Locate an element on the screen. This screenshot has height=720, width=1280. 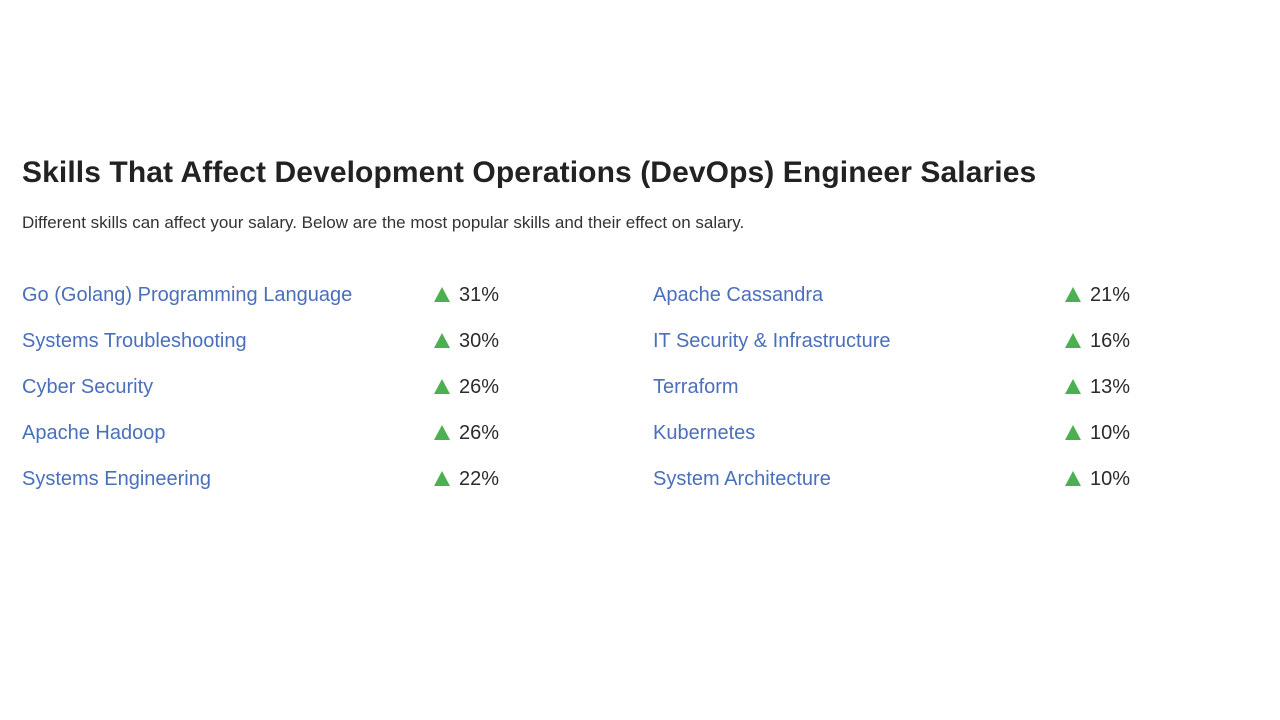
skill-effect: 13% is located at coordinates (1097, 387).